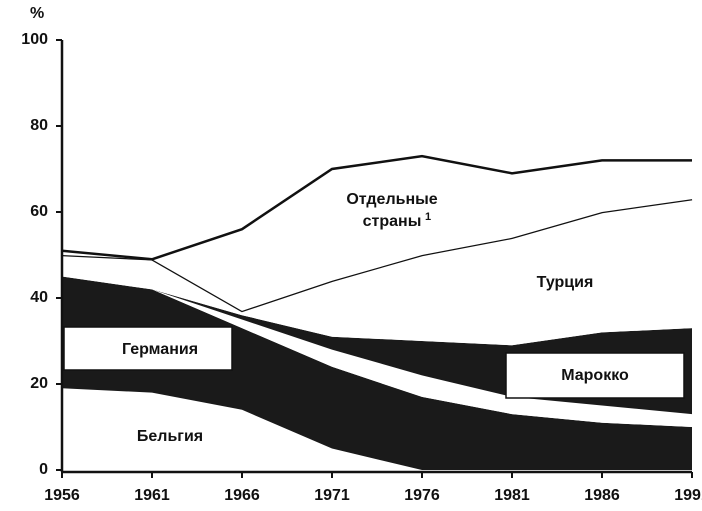  Describe the element at coordinates (512, 495) in the screenshot. I see `x-tick-label: 1981` at that location.